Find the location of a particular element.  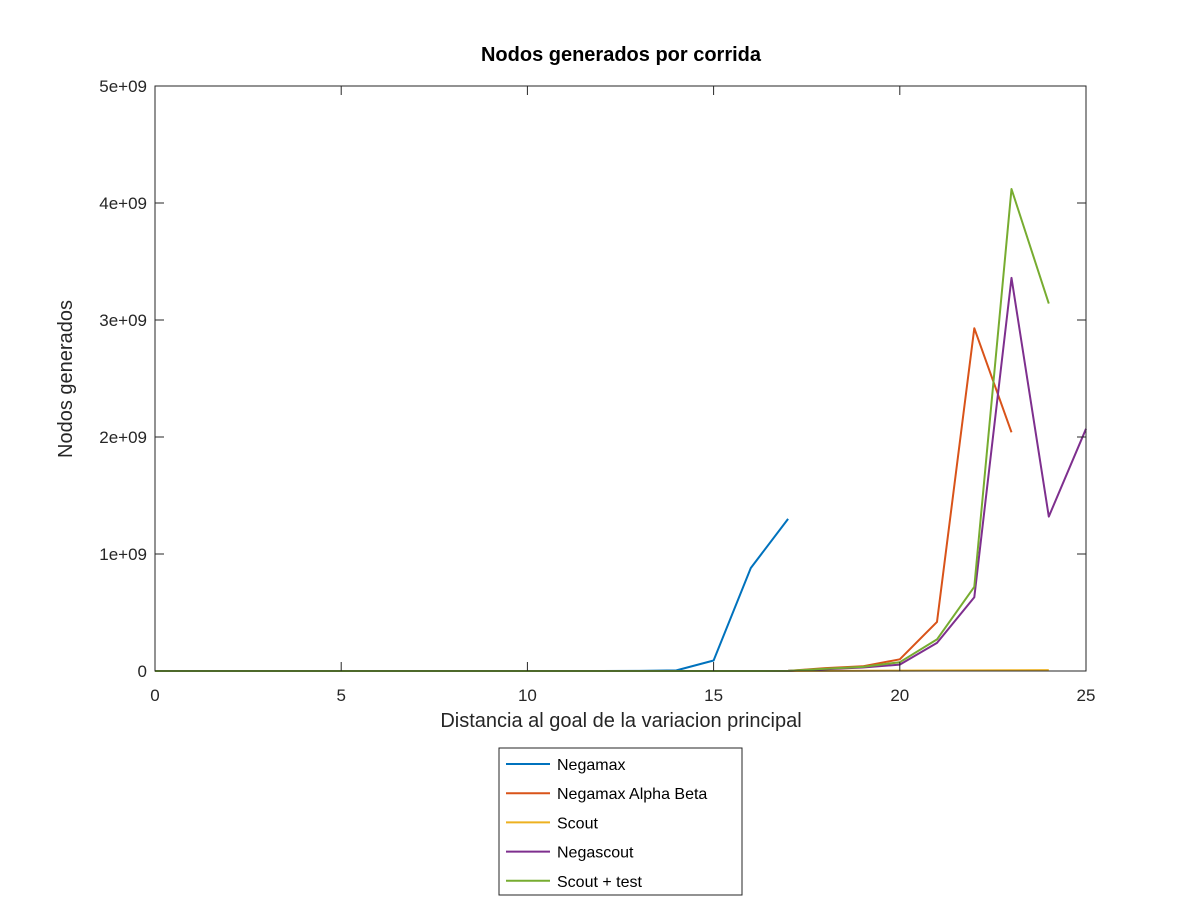

chart-title: Nodos generados por corrida is located at coordinates (621, 55).